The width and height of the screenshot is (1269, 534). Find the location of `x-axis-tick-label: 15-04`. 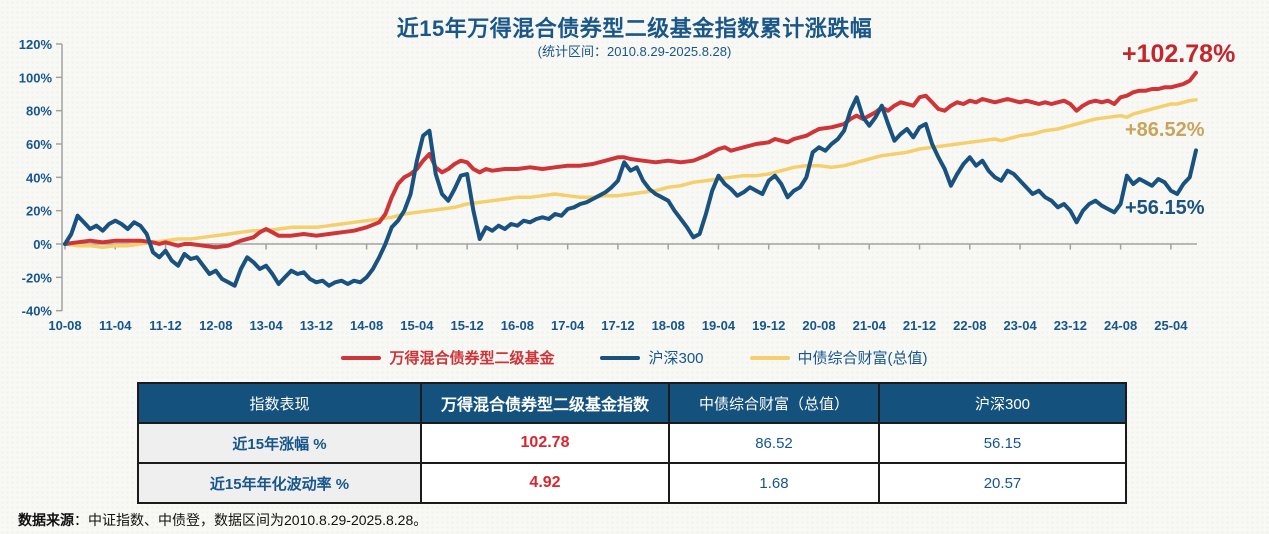

x-axis-tick-label: 15-04 is located at coordinates (417, 325).